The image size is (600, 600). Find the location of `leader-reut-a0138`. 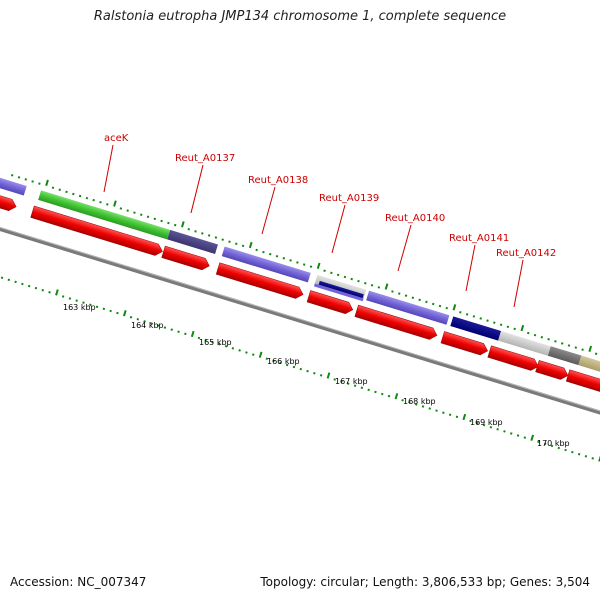

leader-reut-a0138 is located at coordinates (268, 210).